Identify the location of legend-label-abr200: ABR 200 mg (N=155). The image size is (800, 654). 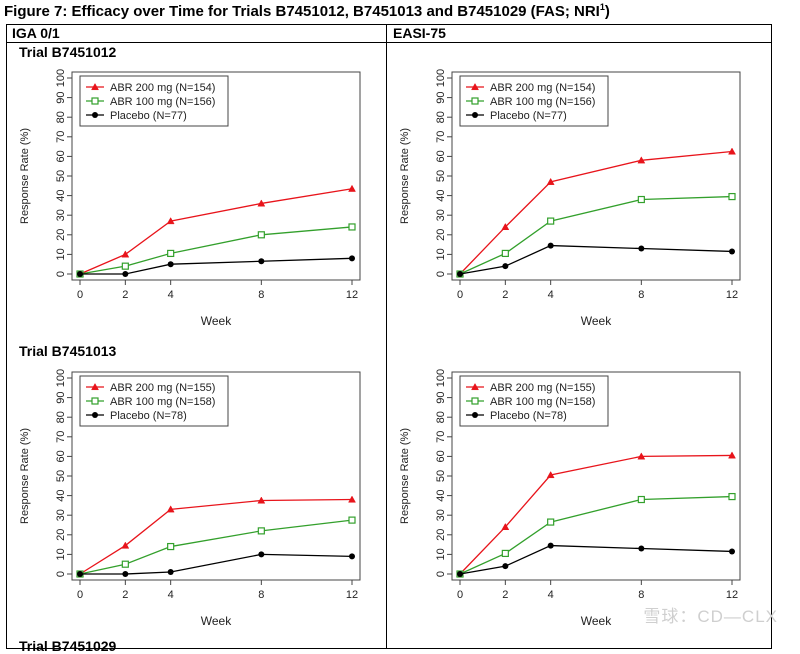
(162, 388).